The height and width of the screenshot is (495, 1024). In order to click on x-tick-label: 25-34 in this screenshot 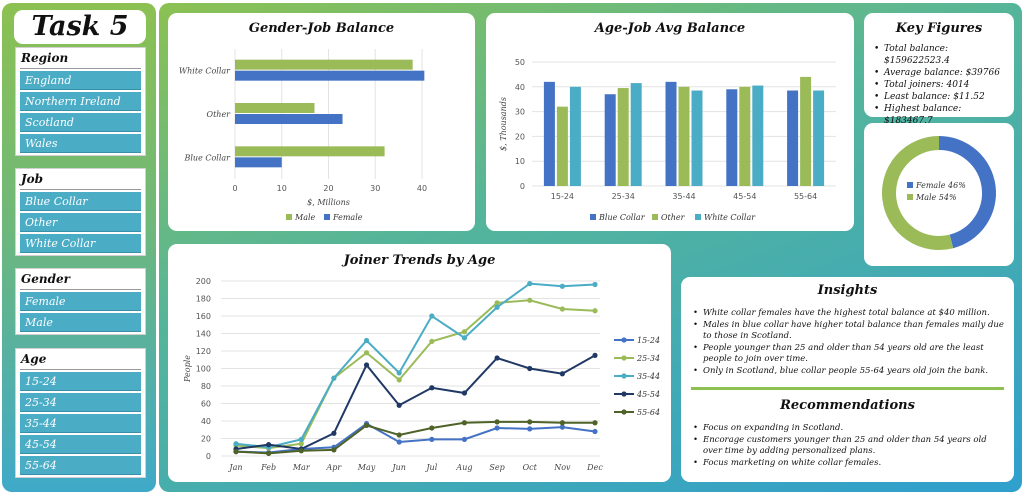, I will do `click(623, 196)`.